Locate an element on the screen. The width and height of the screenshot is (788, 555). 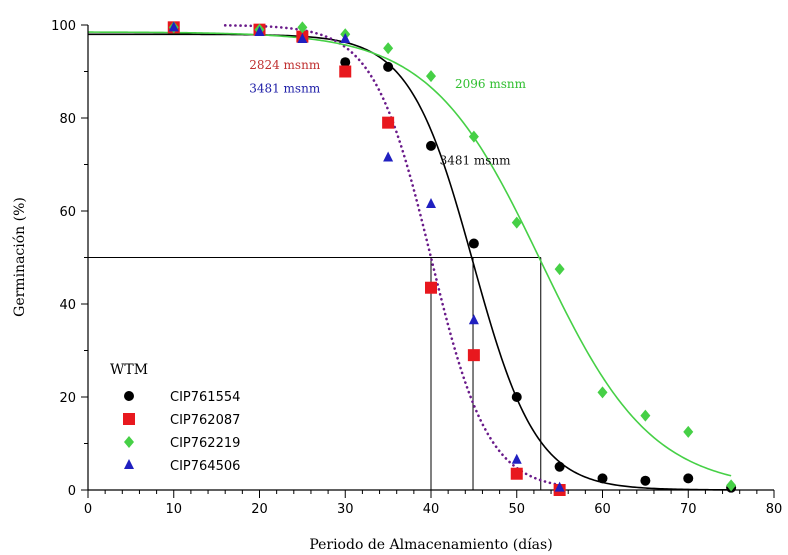
x-tick-label: 10 is located at coordinates (173, 509).